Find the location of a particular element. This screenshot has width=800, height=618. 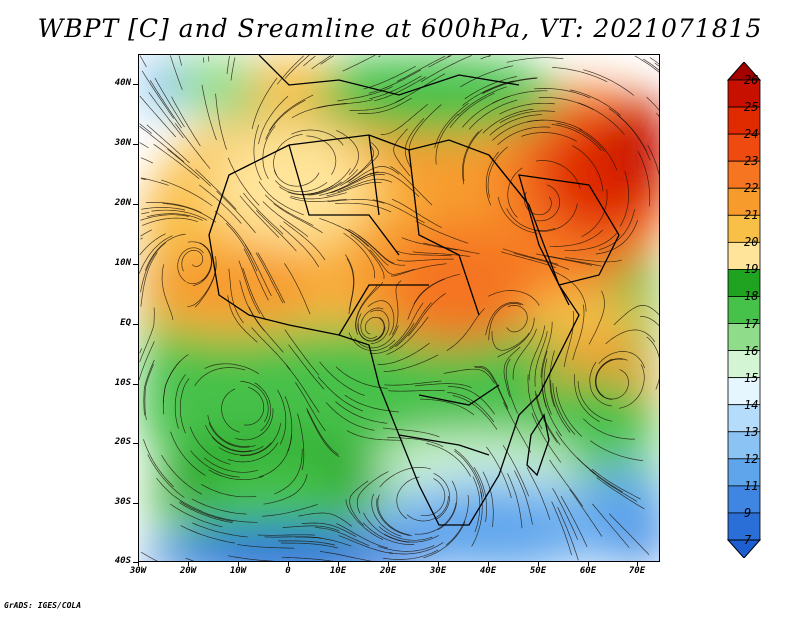

lon-label: 30W is located at coordinates (138, 571).